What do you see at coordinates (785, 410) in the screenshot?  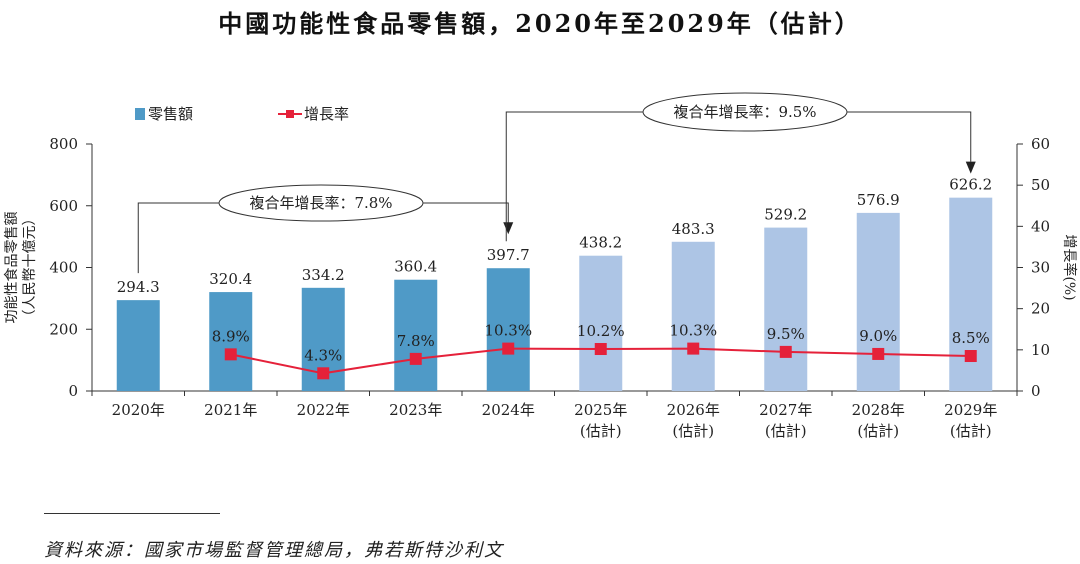 I see `x-tick-label: 2027年` at bounding box center [785, 410].